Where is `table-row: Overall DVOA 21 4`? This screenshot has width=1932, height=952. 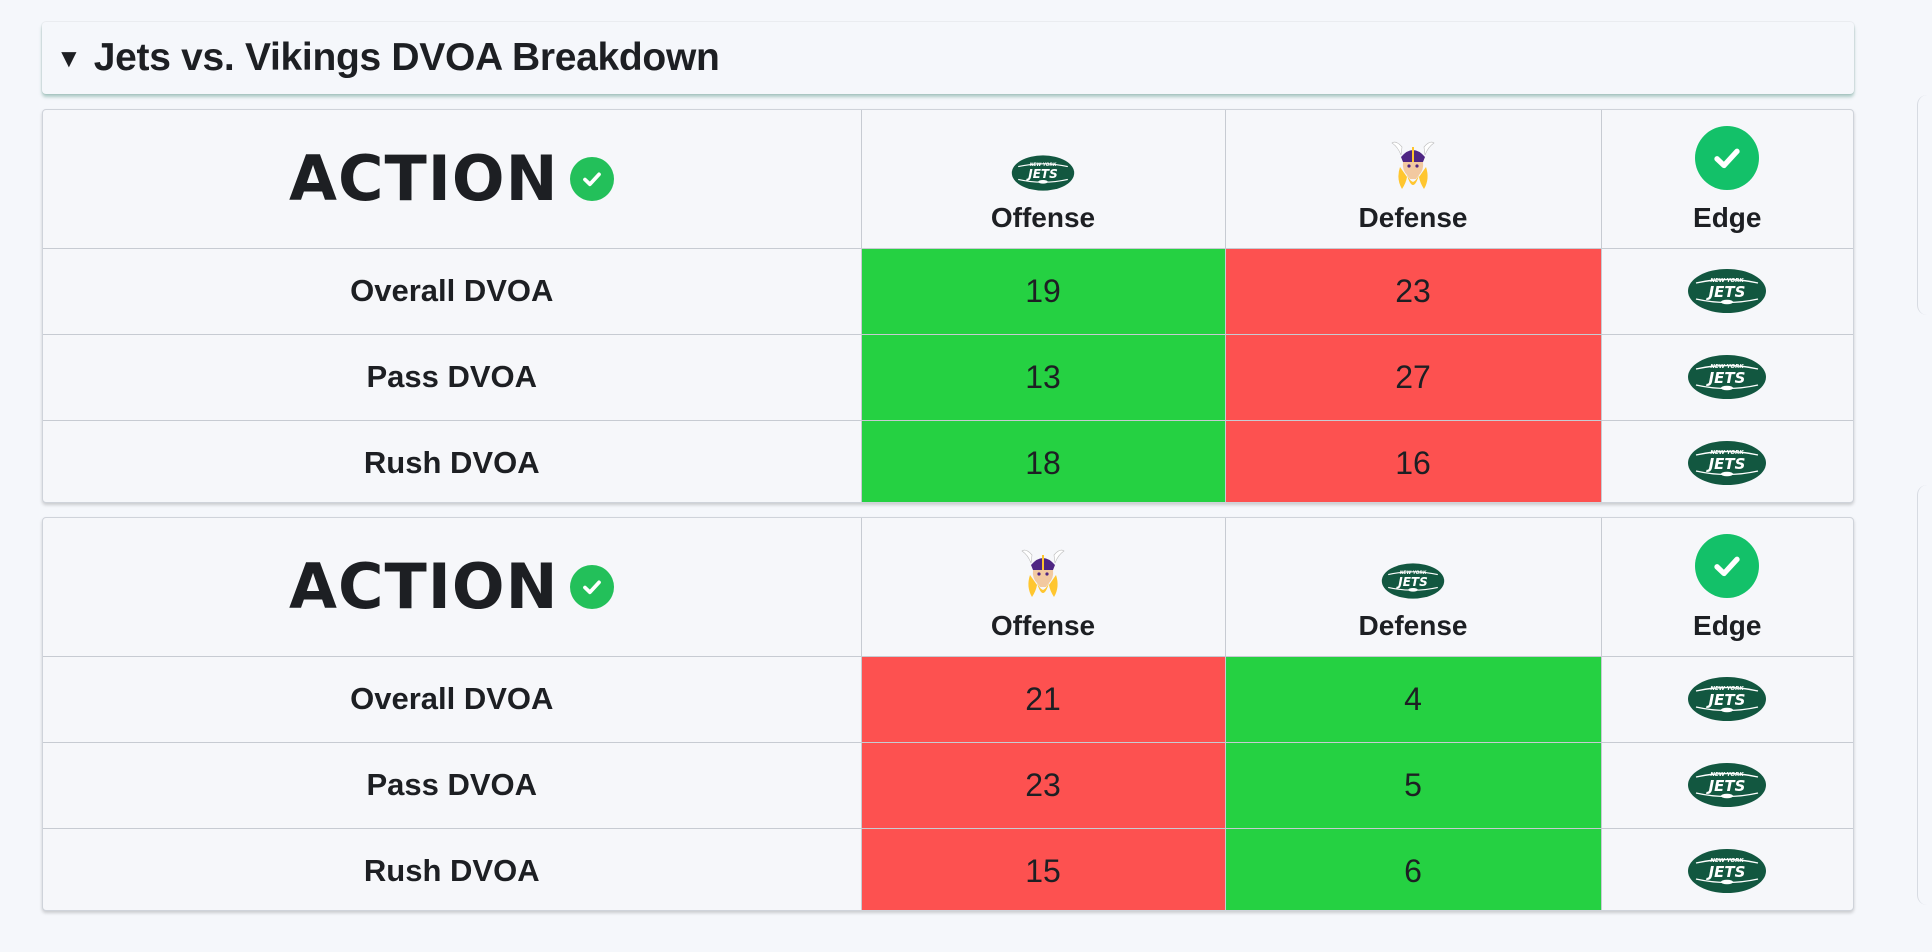
table-row: Overall DVOA 21 4 is located at coordinates (948, 699).